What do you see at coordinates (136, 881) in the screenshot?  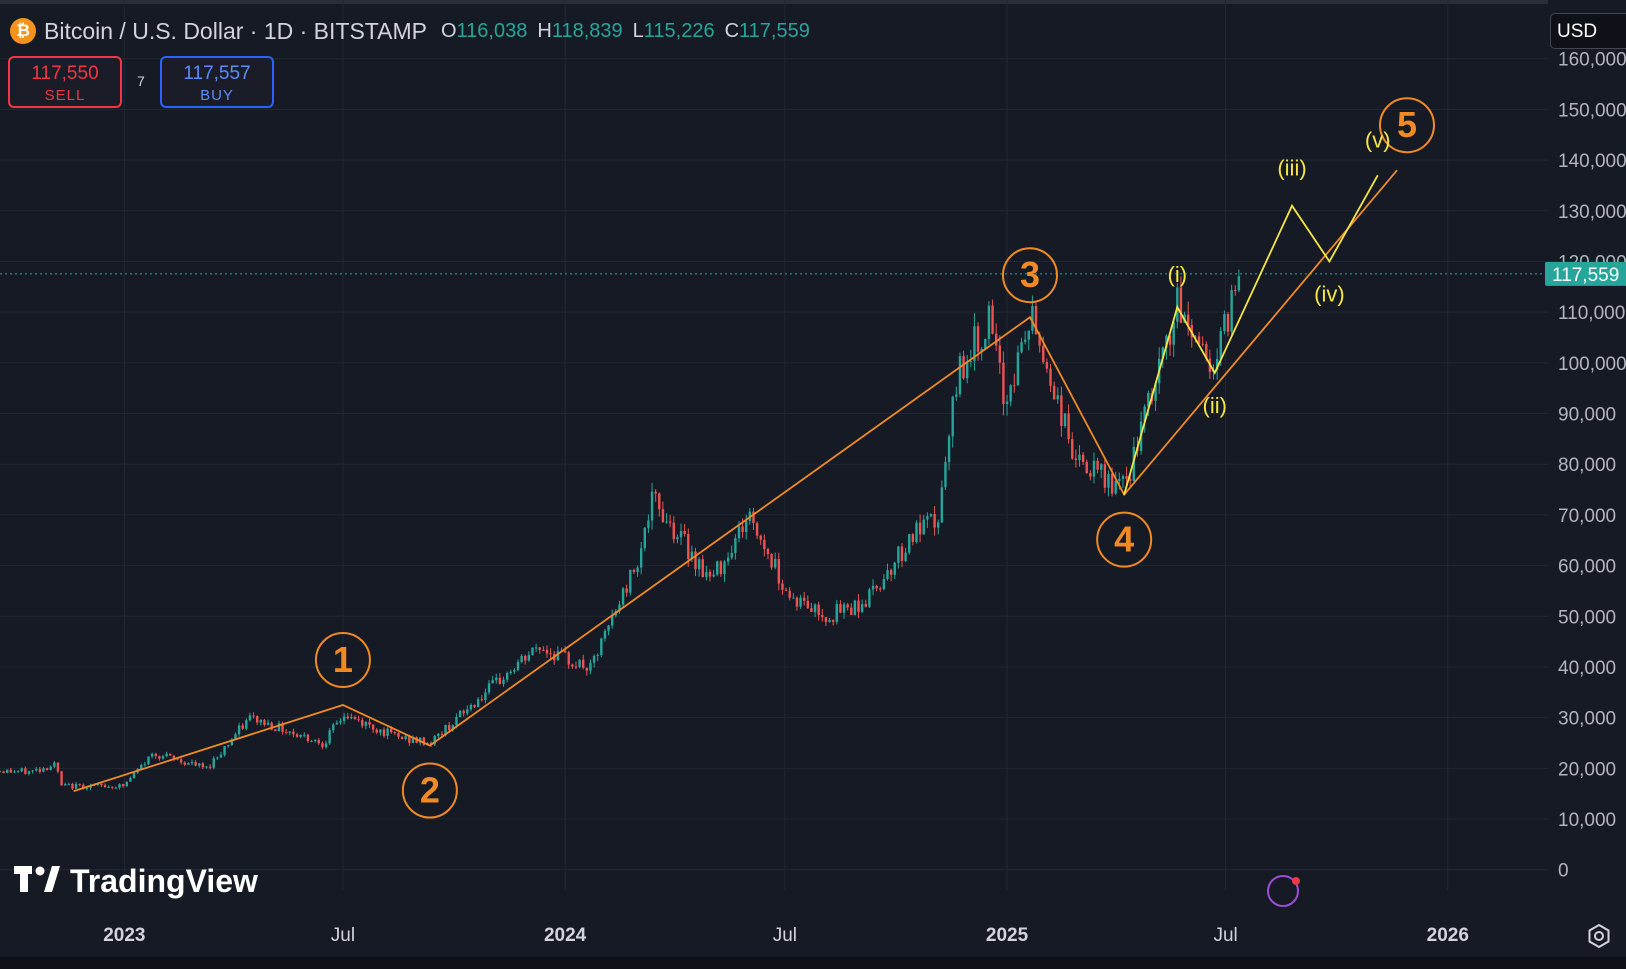 I see `tradingview-logo: TradingView` at bounding box center [136, 881].